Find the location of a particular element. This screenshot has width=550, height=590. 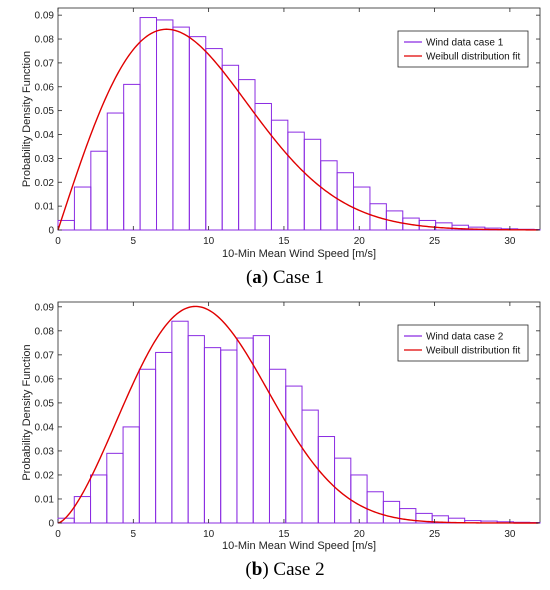

legend: Wind data case 2 Weibull distribution fit is located at coordinates (463, 343).